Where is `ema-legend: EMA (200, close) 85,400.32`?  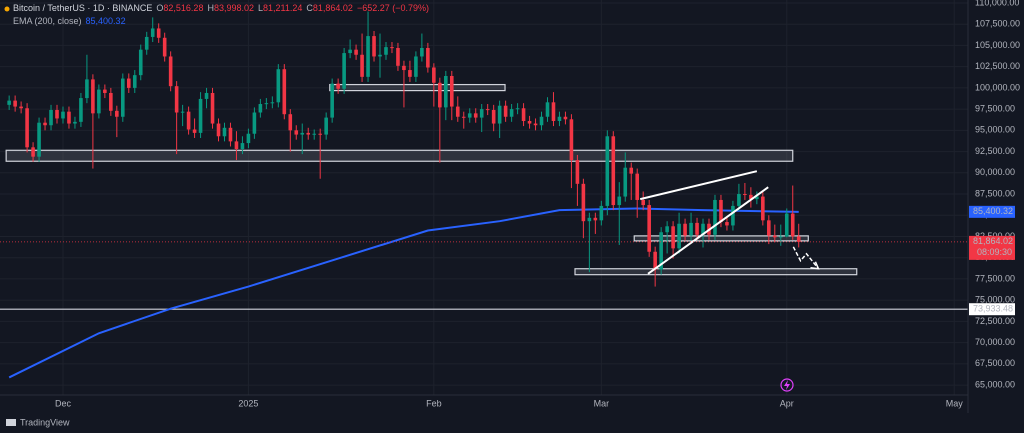 ema-legend: EMA (200, close) 85,400.32 is located at coordinates (69, 21).